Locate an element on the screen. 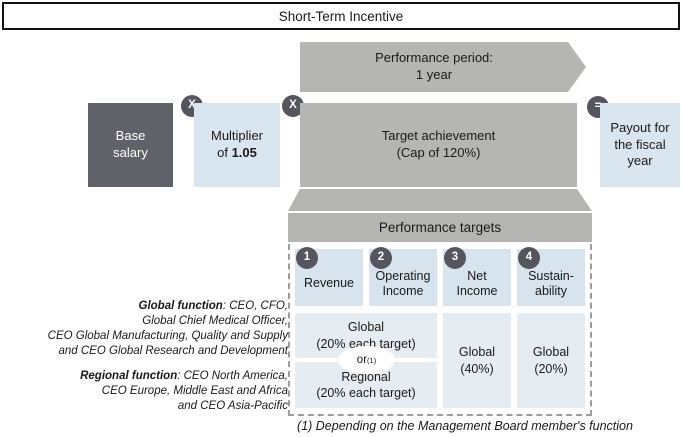 Image resolution: width=682 pixels, height=437 pixels. target-label: Operating Income is located at coordinates (403, 283).